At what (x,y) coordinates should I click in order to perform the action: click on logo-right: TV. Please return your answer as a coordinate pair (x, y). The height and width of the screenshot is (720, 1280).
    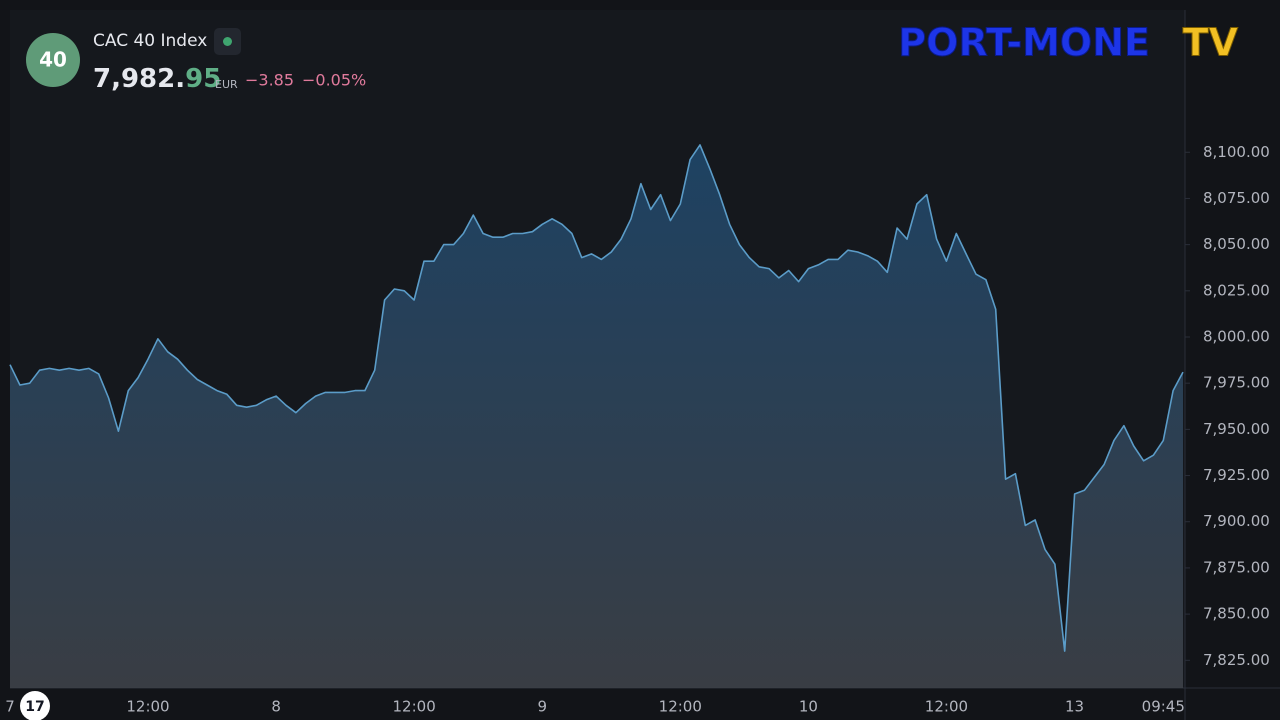
    Looking at the image, I should click on (1211, 43).